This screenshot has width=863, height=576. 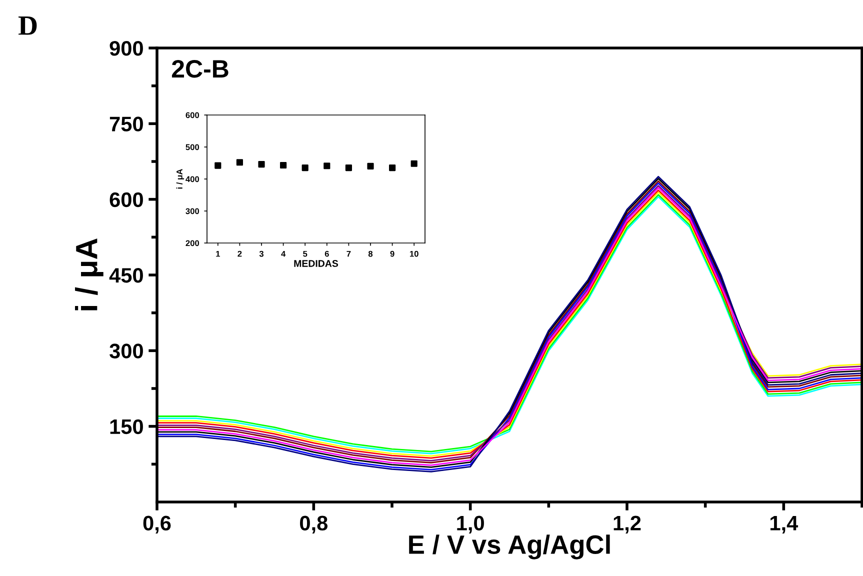 What do you see at coordinates (193, 179) in the screenshot?
I see `y-tick-label: 400` at bounding box center [193, 179].